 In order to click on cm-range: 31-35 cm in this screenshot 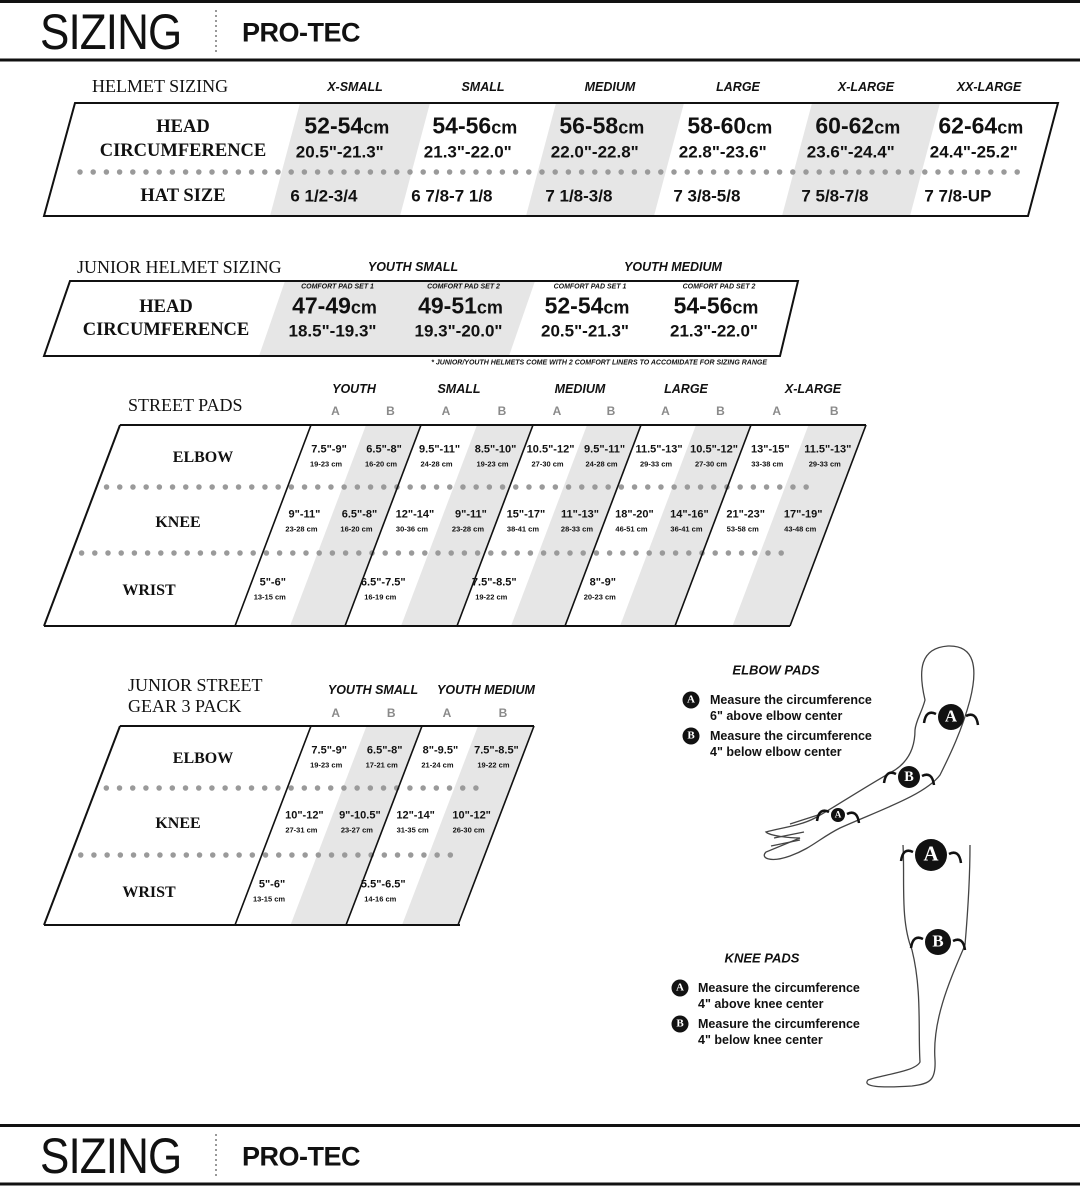, I will do `click(412, 830)`.